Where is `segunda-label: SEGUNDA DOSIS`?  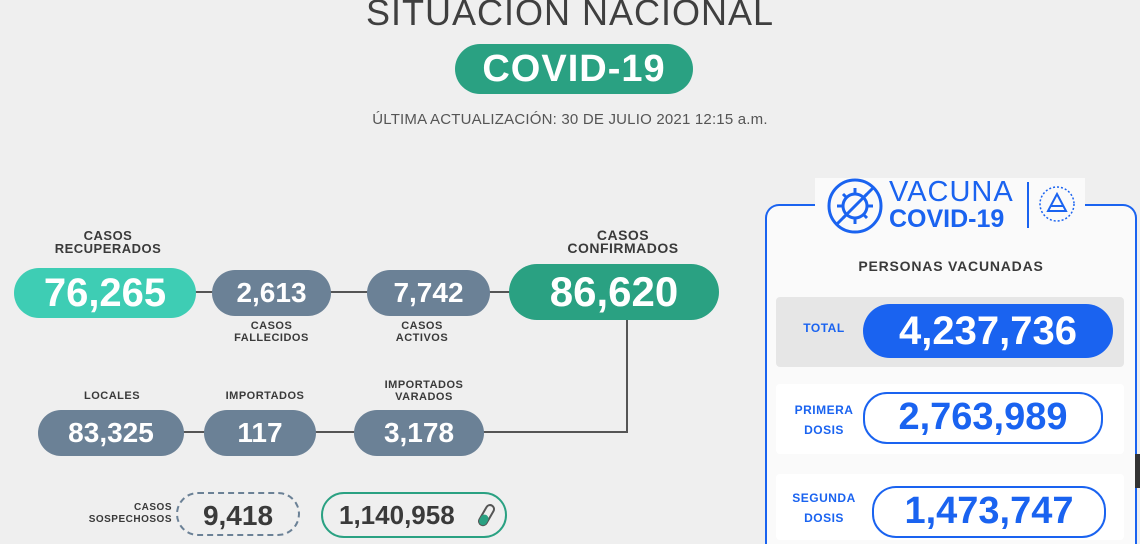 segunda-label: SEGUNDA DOSIS is located at coordinates (824, 508).